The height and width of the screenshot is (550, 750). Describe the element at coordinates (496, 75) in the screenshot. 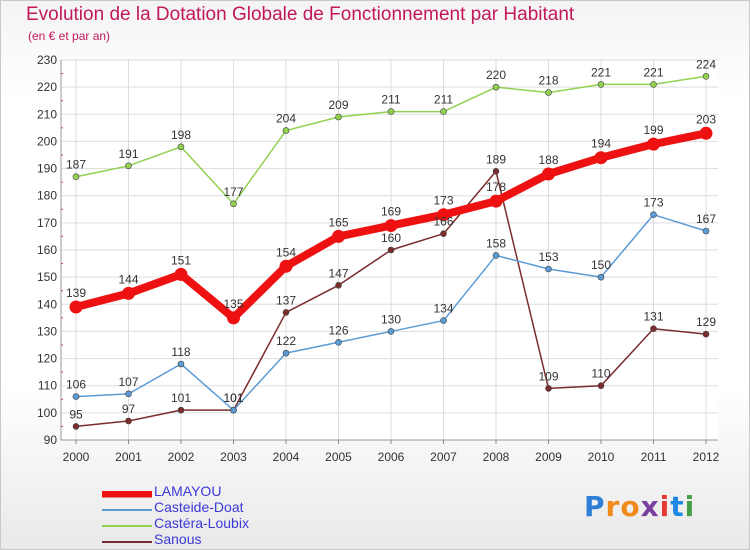

I see `data-label: 220` at that location.